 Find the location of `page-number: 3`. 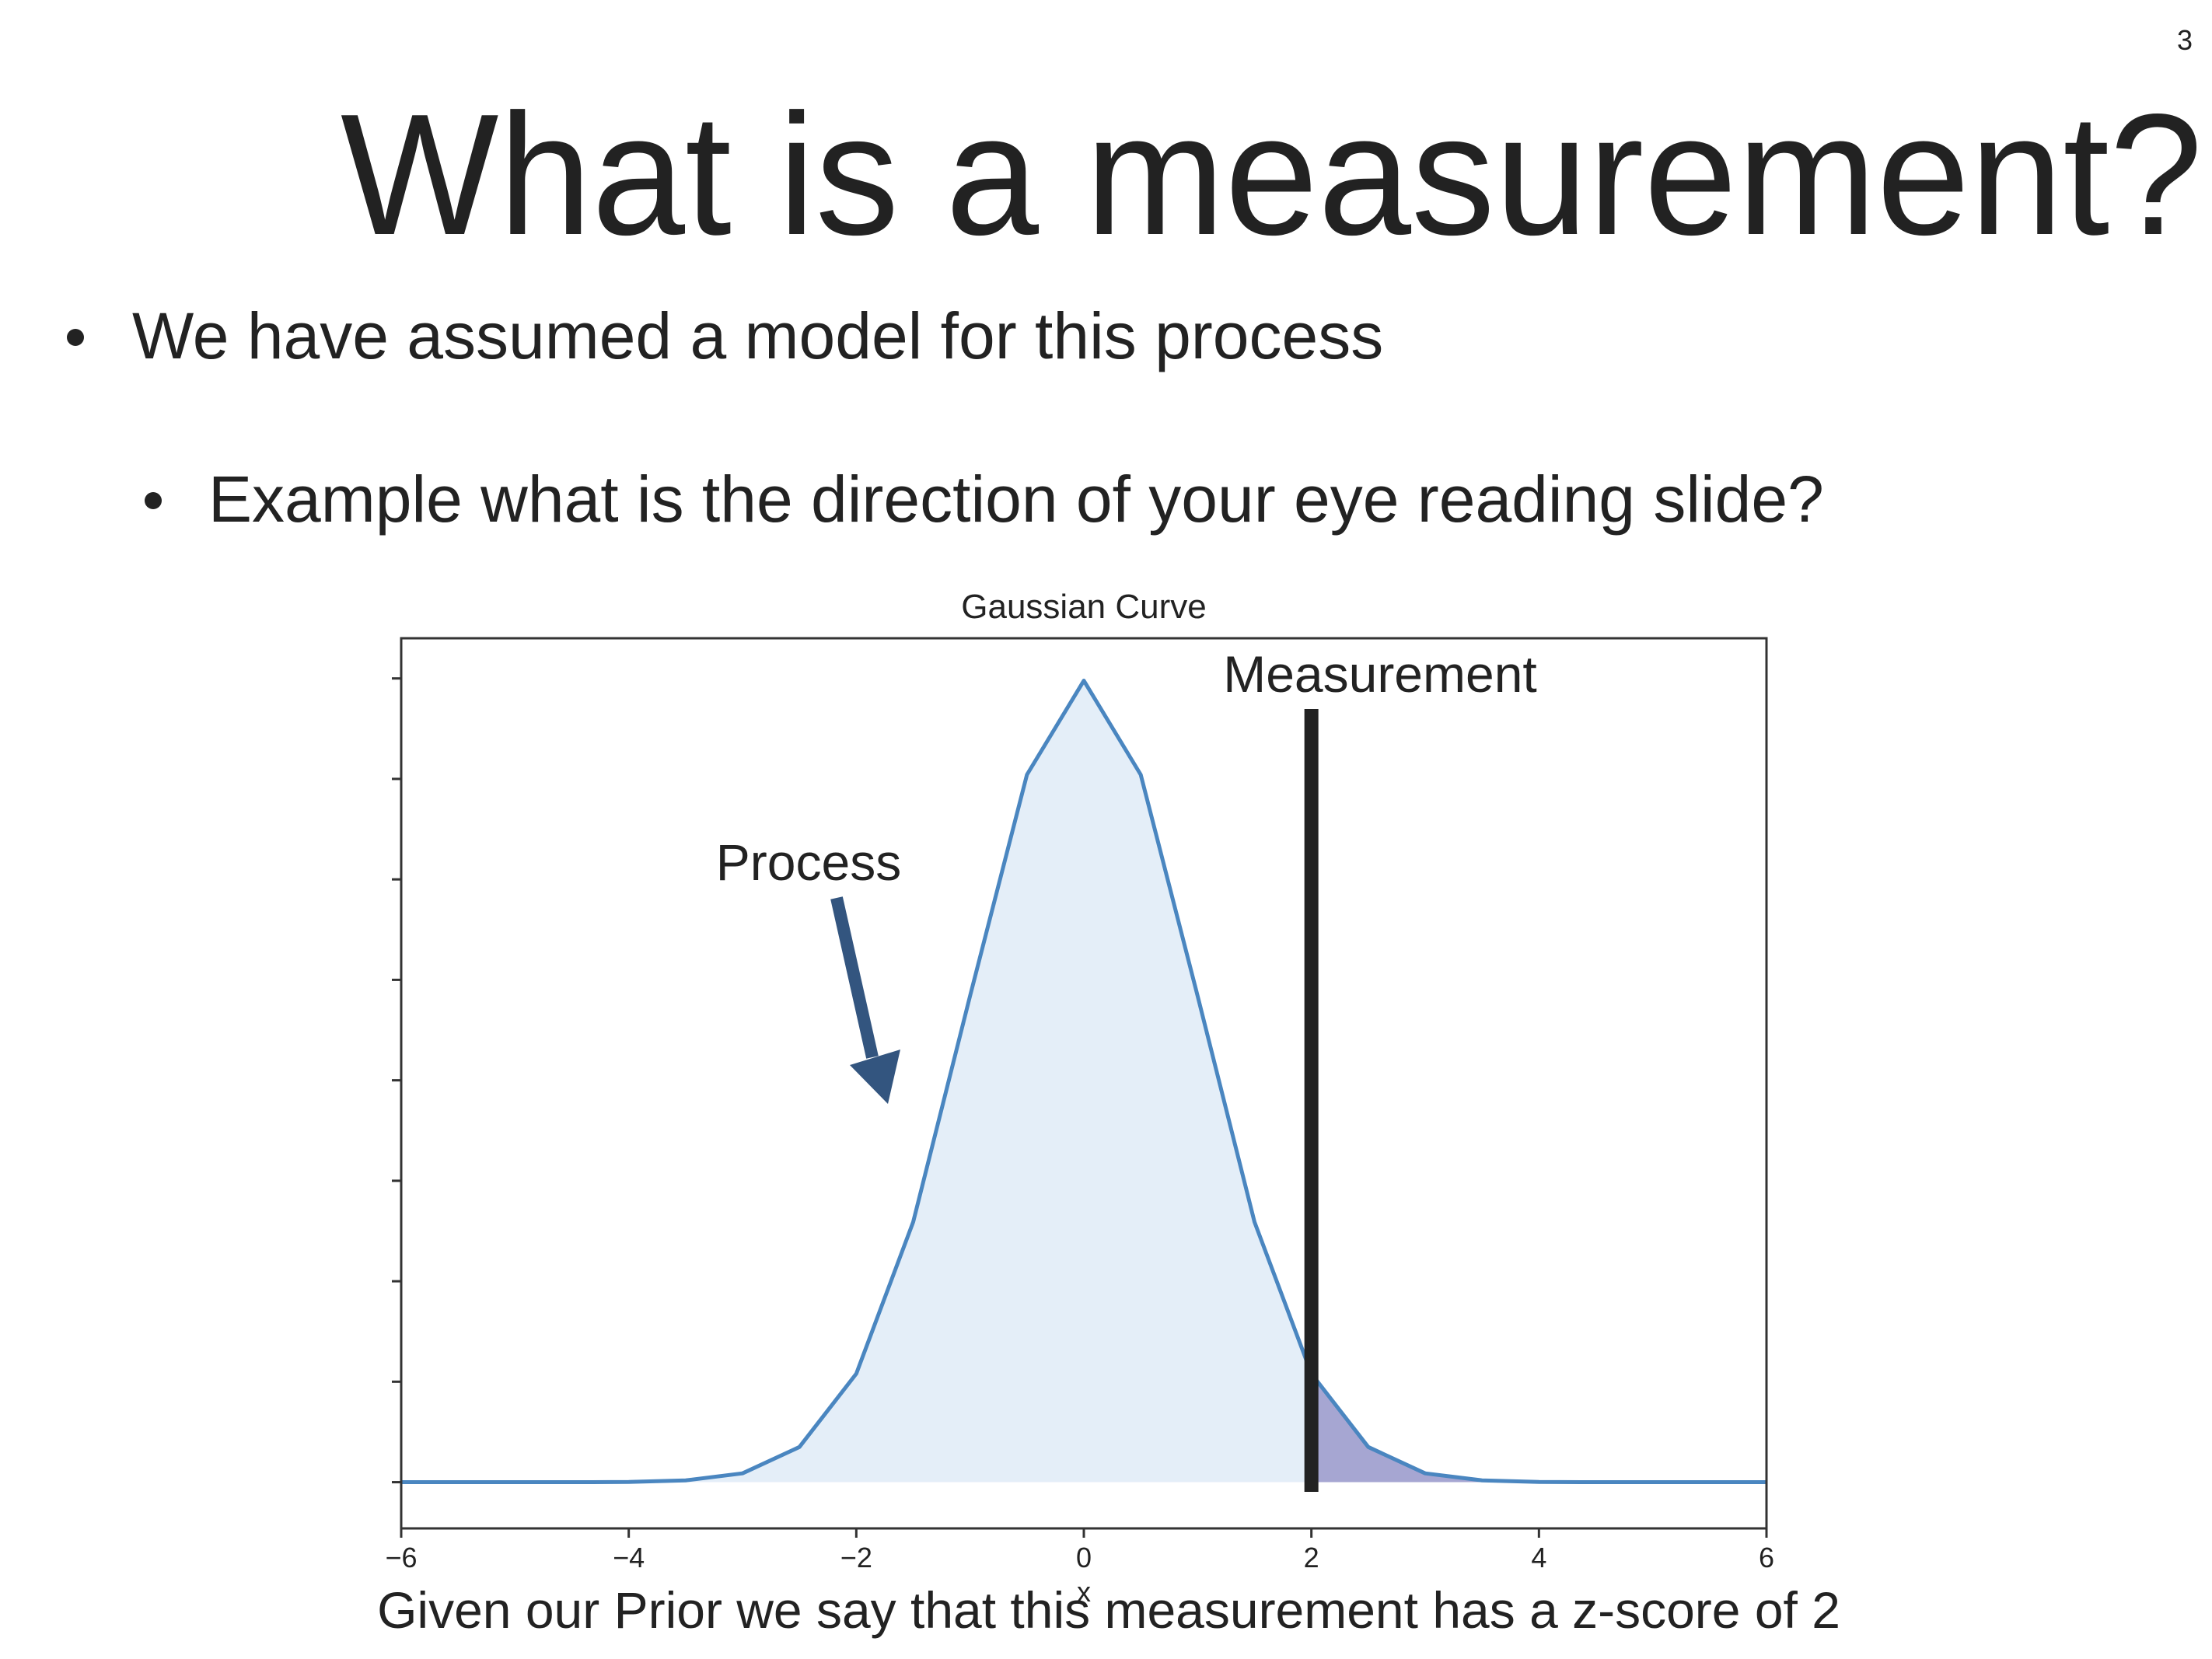

page-number: 3 is located at coordinates (2185, 40).